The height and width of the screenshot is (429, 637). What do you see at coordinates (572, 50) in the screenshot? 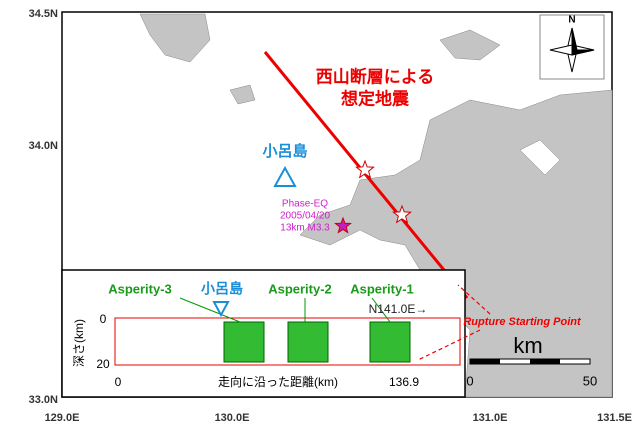
I see `compass` at bounding box center [572, 50].